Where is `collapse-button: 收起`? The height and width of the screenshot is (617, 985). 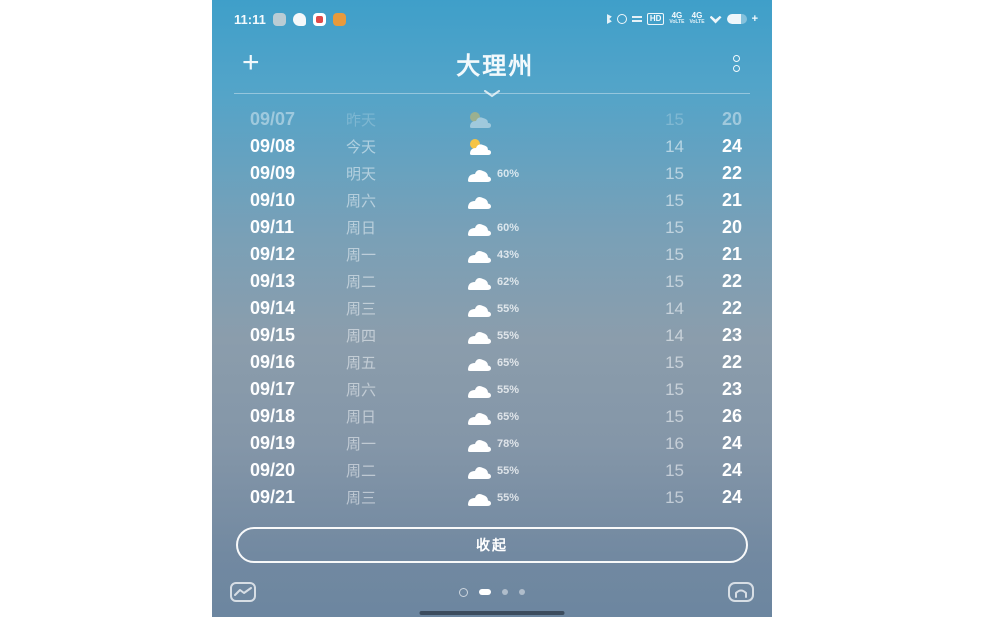
collapse-button: 收起 is located at coordinates (492, 545).